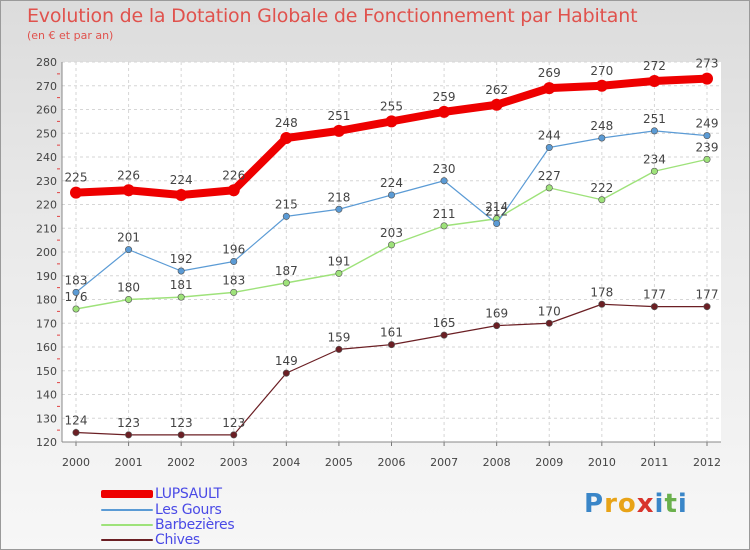 This screenshot has width=750, height=550. What do you see at coordinates (654, 119) in the screenshot?
I see `data-label-les-gours: 251` at bounding box center [654, 119].